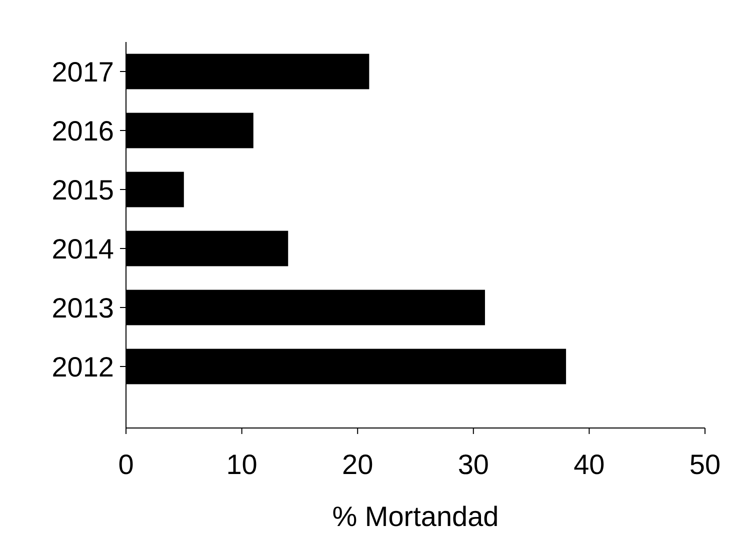  What do you see at coordinates (83, 366) in the screenshot?
I see `y-tick-label: 2012` at bounding box center [83, 366].